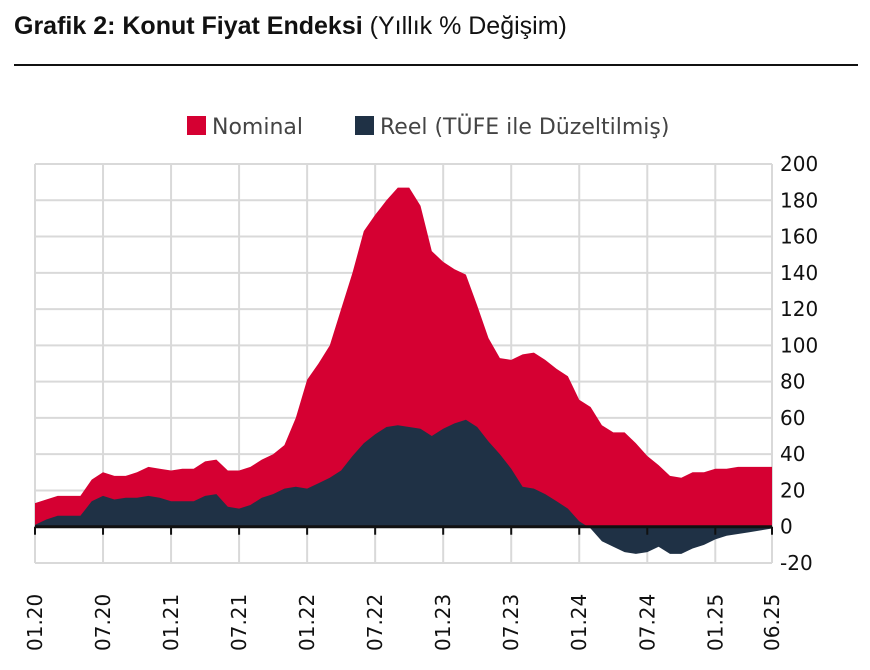  I want to click on y-tick-label: 80, so click(792, 382).